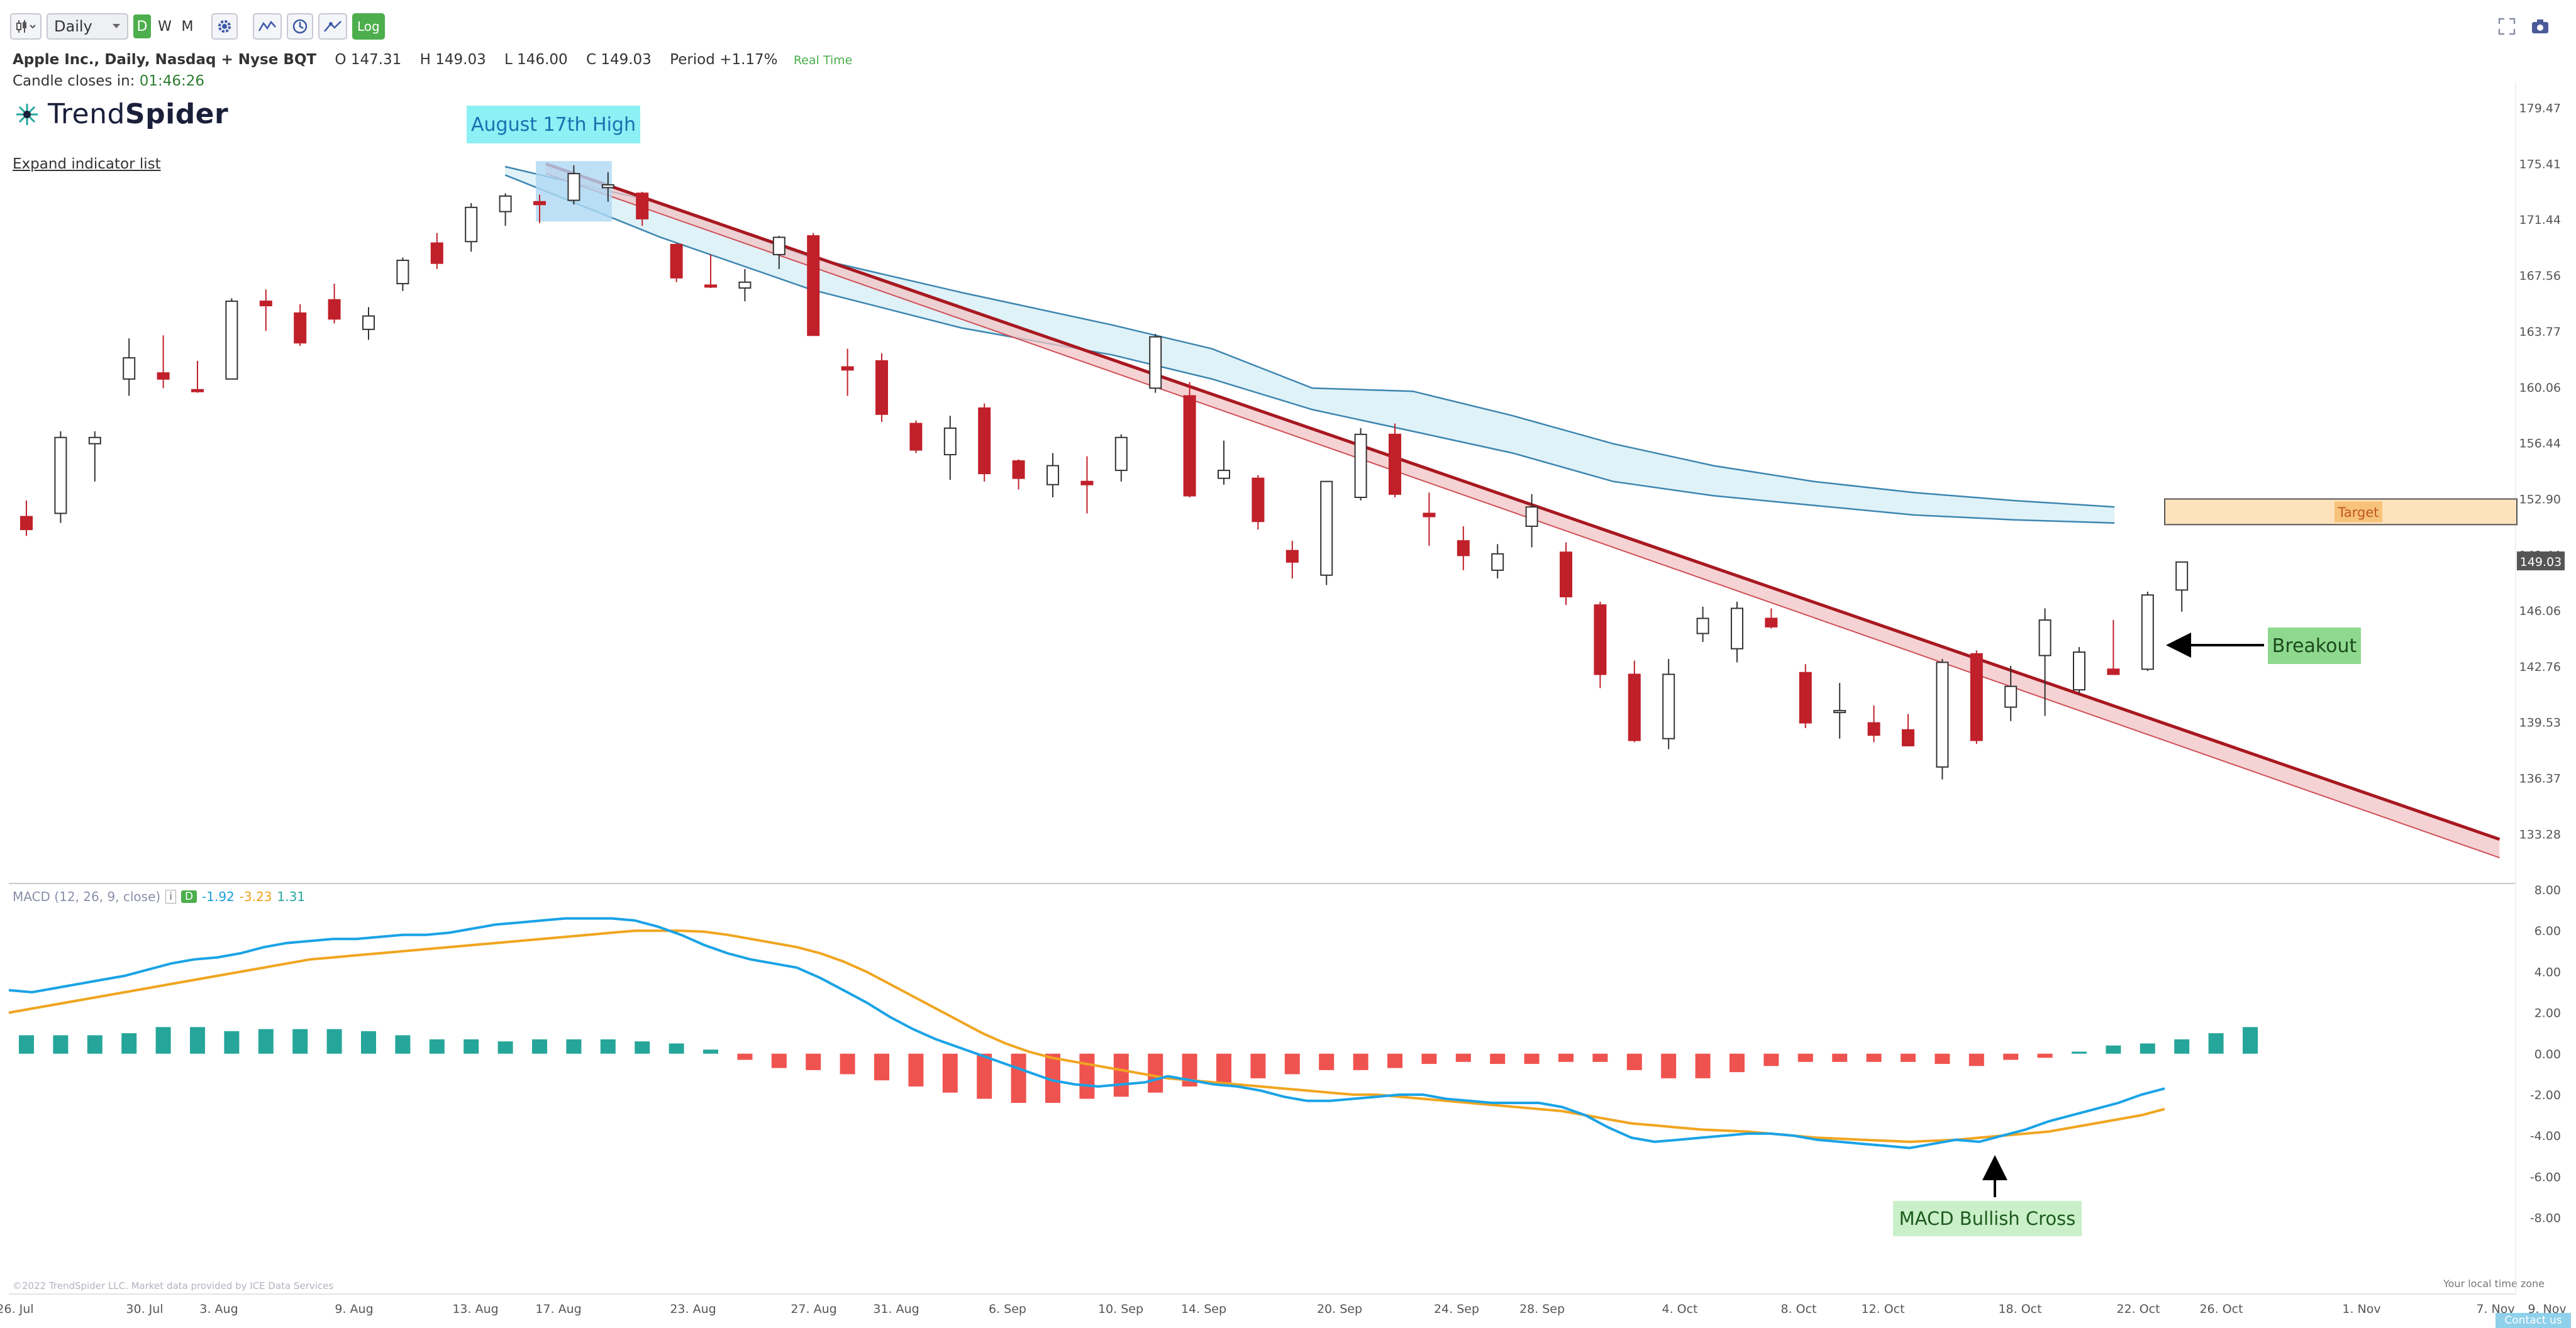 This screenshot has height=1328, width=2576. I want to click on macd-info-button: i, so click(170, 897).